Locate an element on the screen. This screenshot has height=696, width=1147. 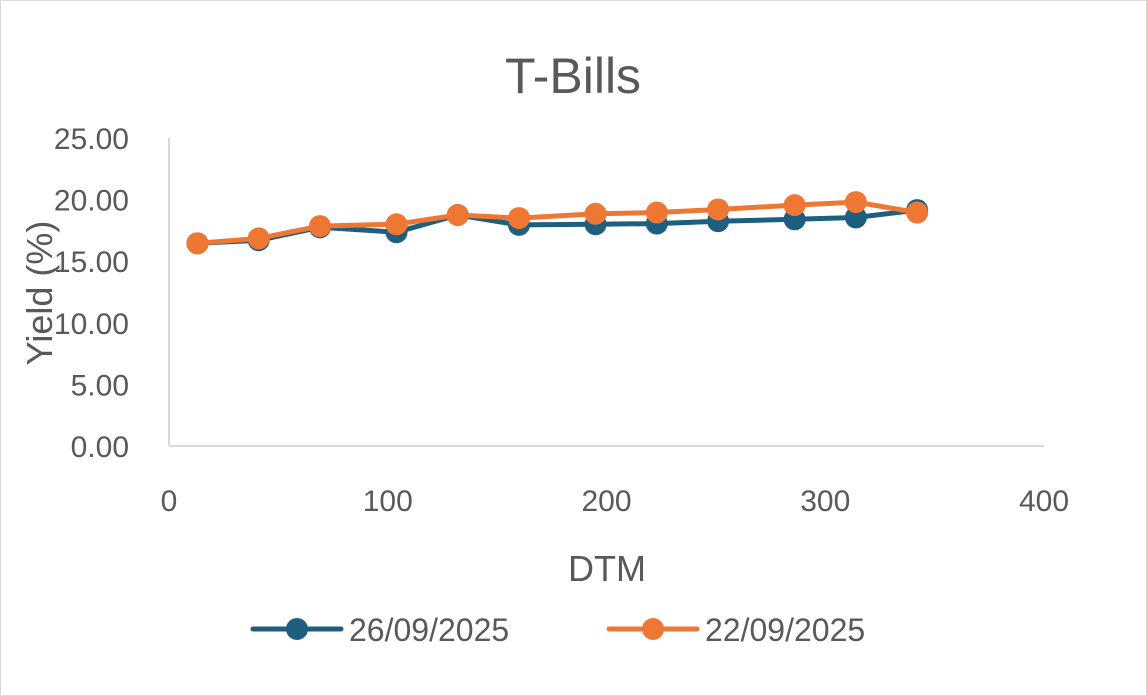
chart-title: T-Bills is located at coordinates (573, 76).